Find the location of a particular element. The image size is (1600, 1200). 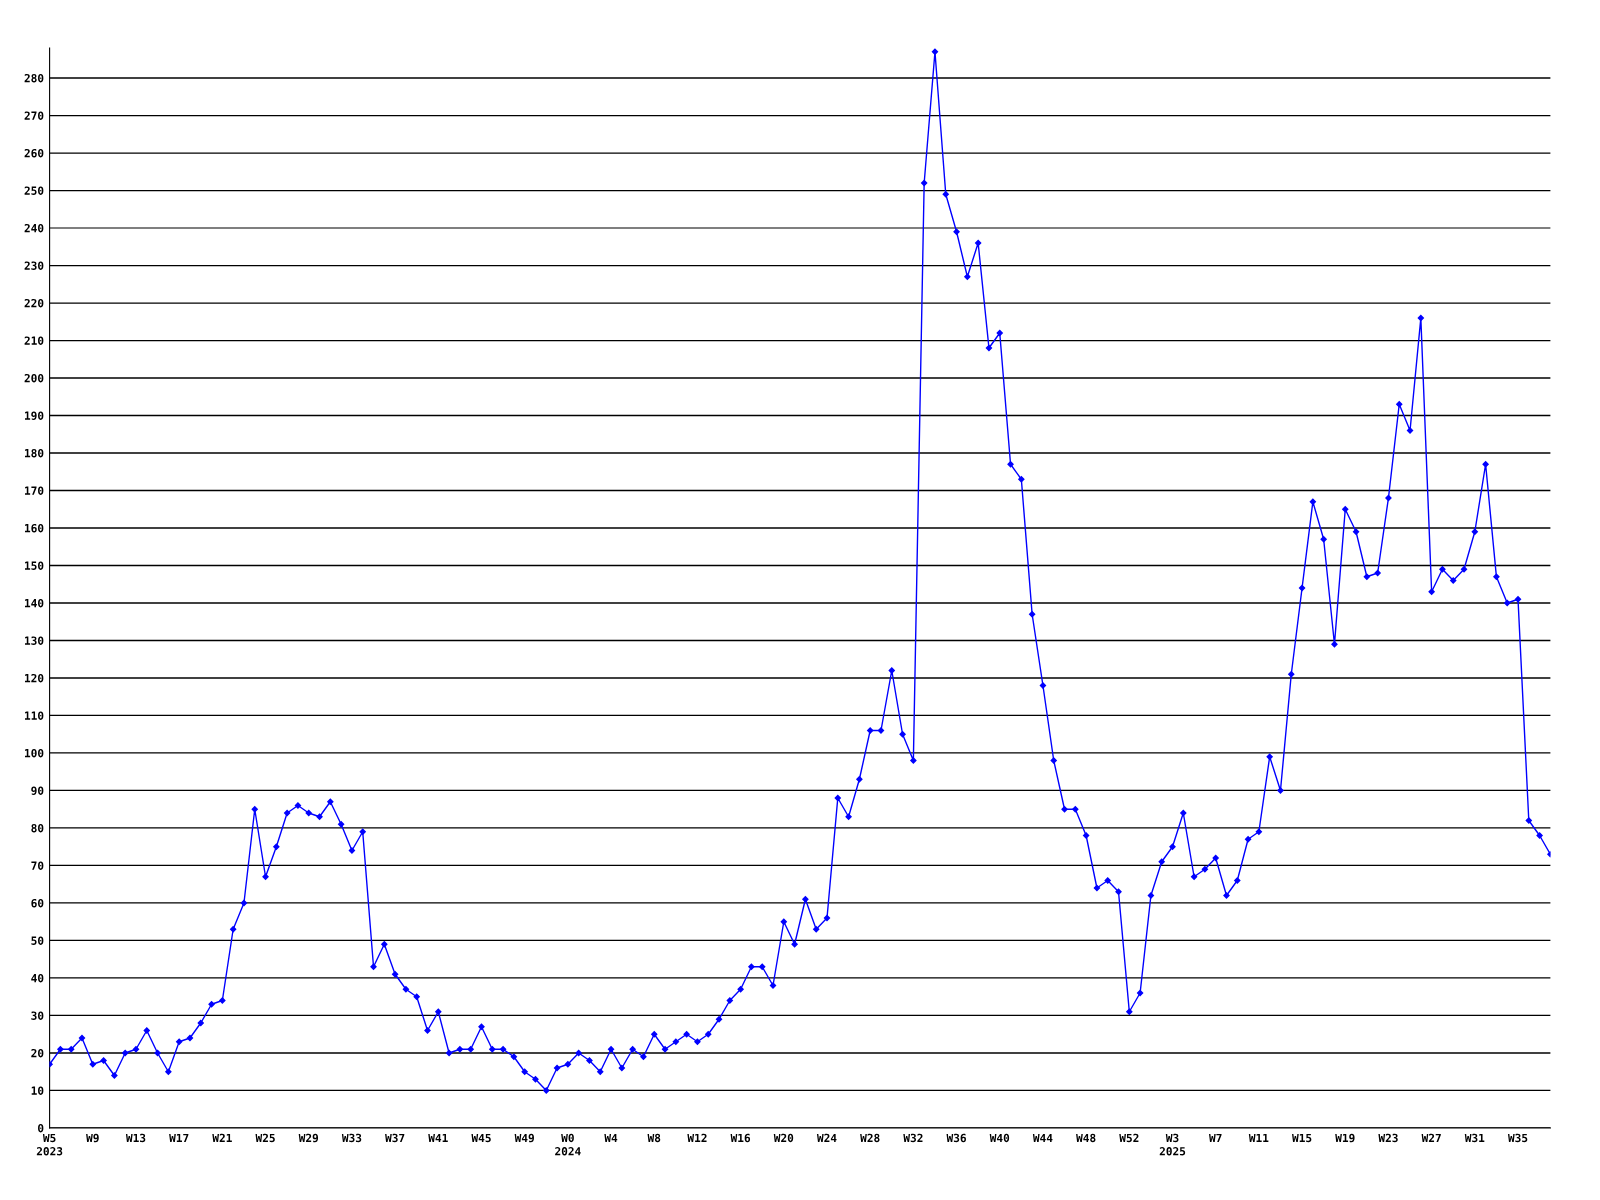

y-tick-label: 60 is located at coordinates (37, 903).